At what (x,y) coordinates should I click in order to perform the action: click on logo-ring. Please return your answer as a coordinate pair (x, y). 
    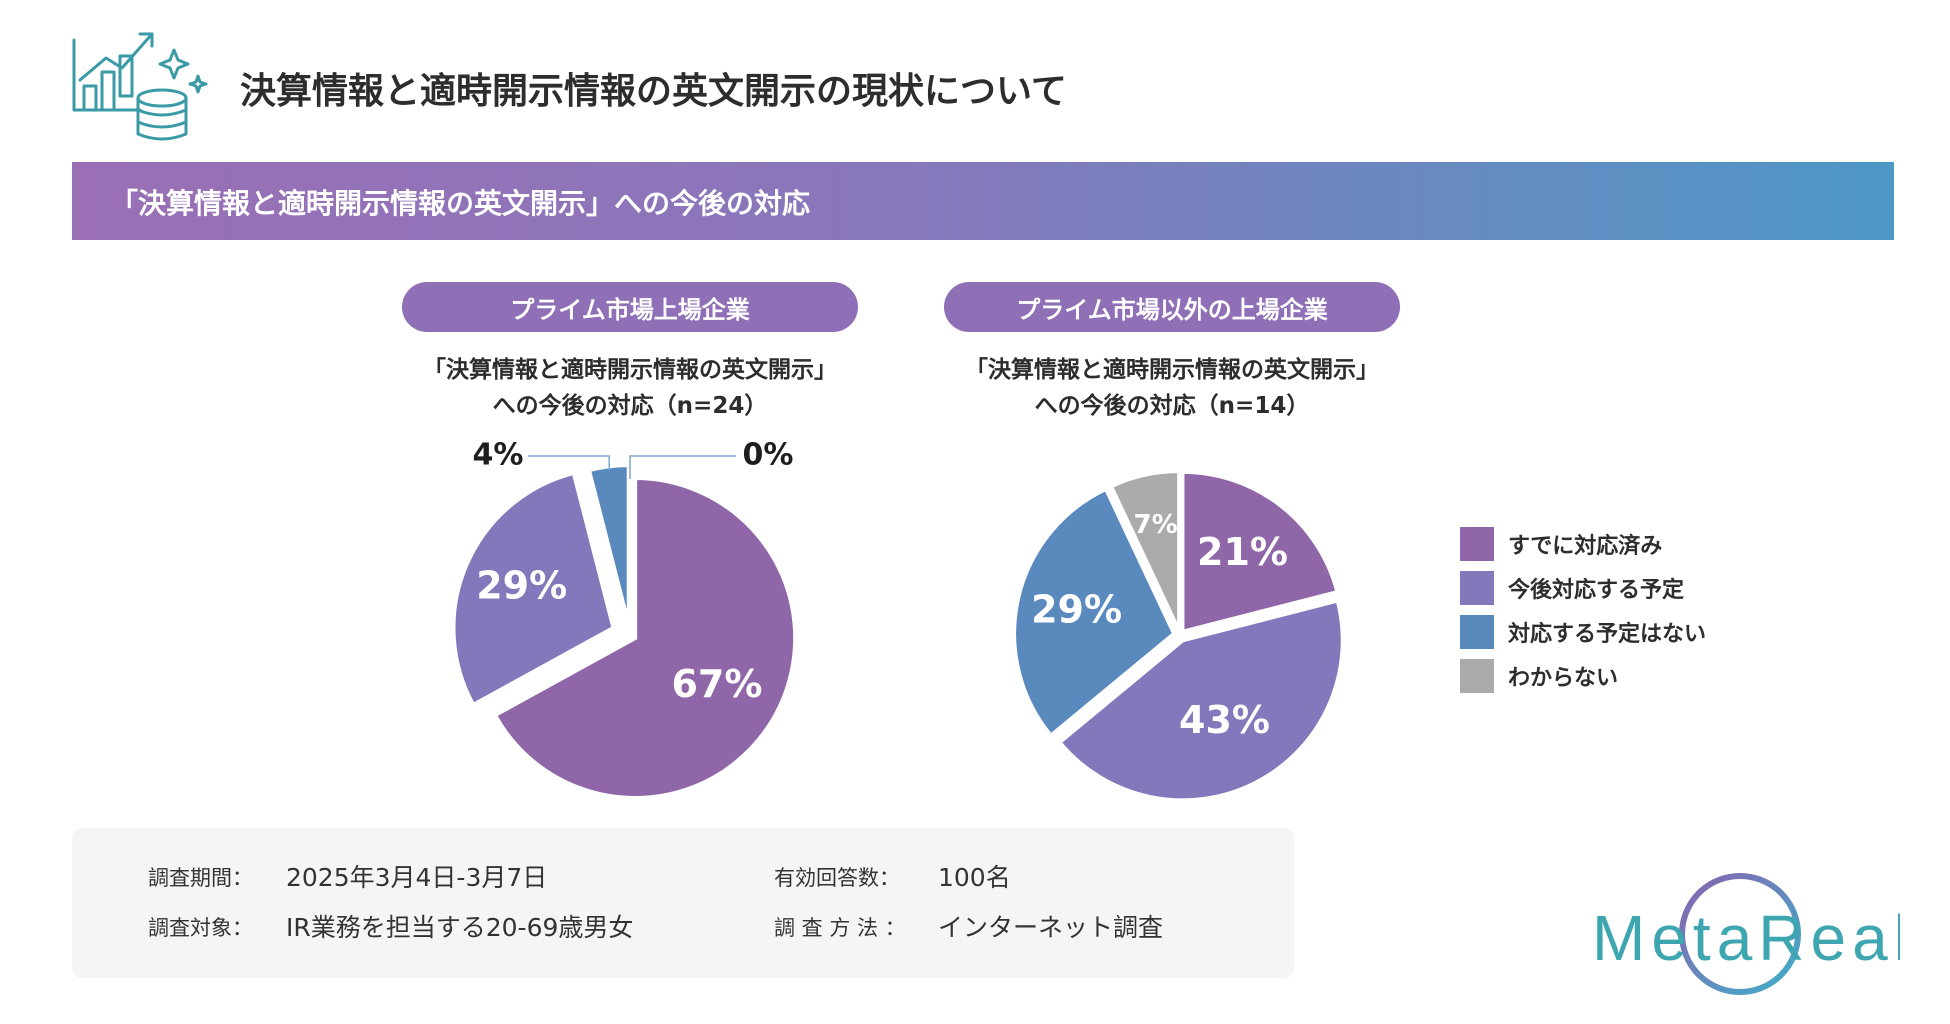
    Looking at the image, I should click on (1740, 934).